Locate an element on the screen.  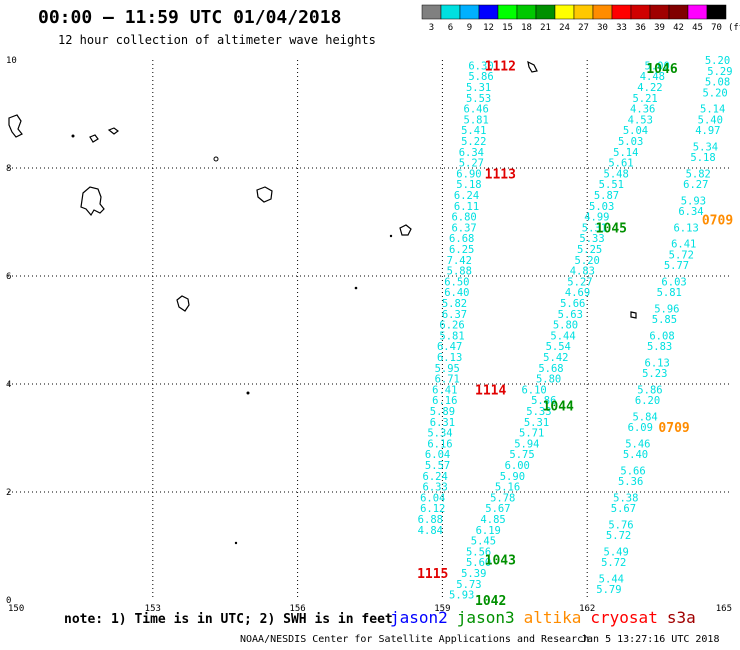
pass-number-label: 1045 is located at coordinates (611, 228).